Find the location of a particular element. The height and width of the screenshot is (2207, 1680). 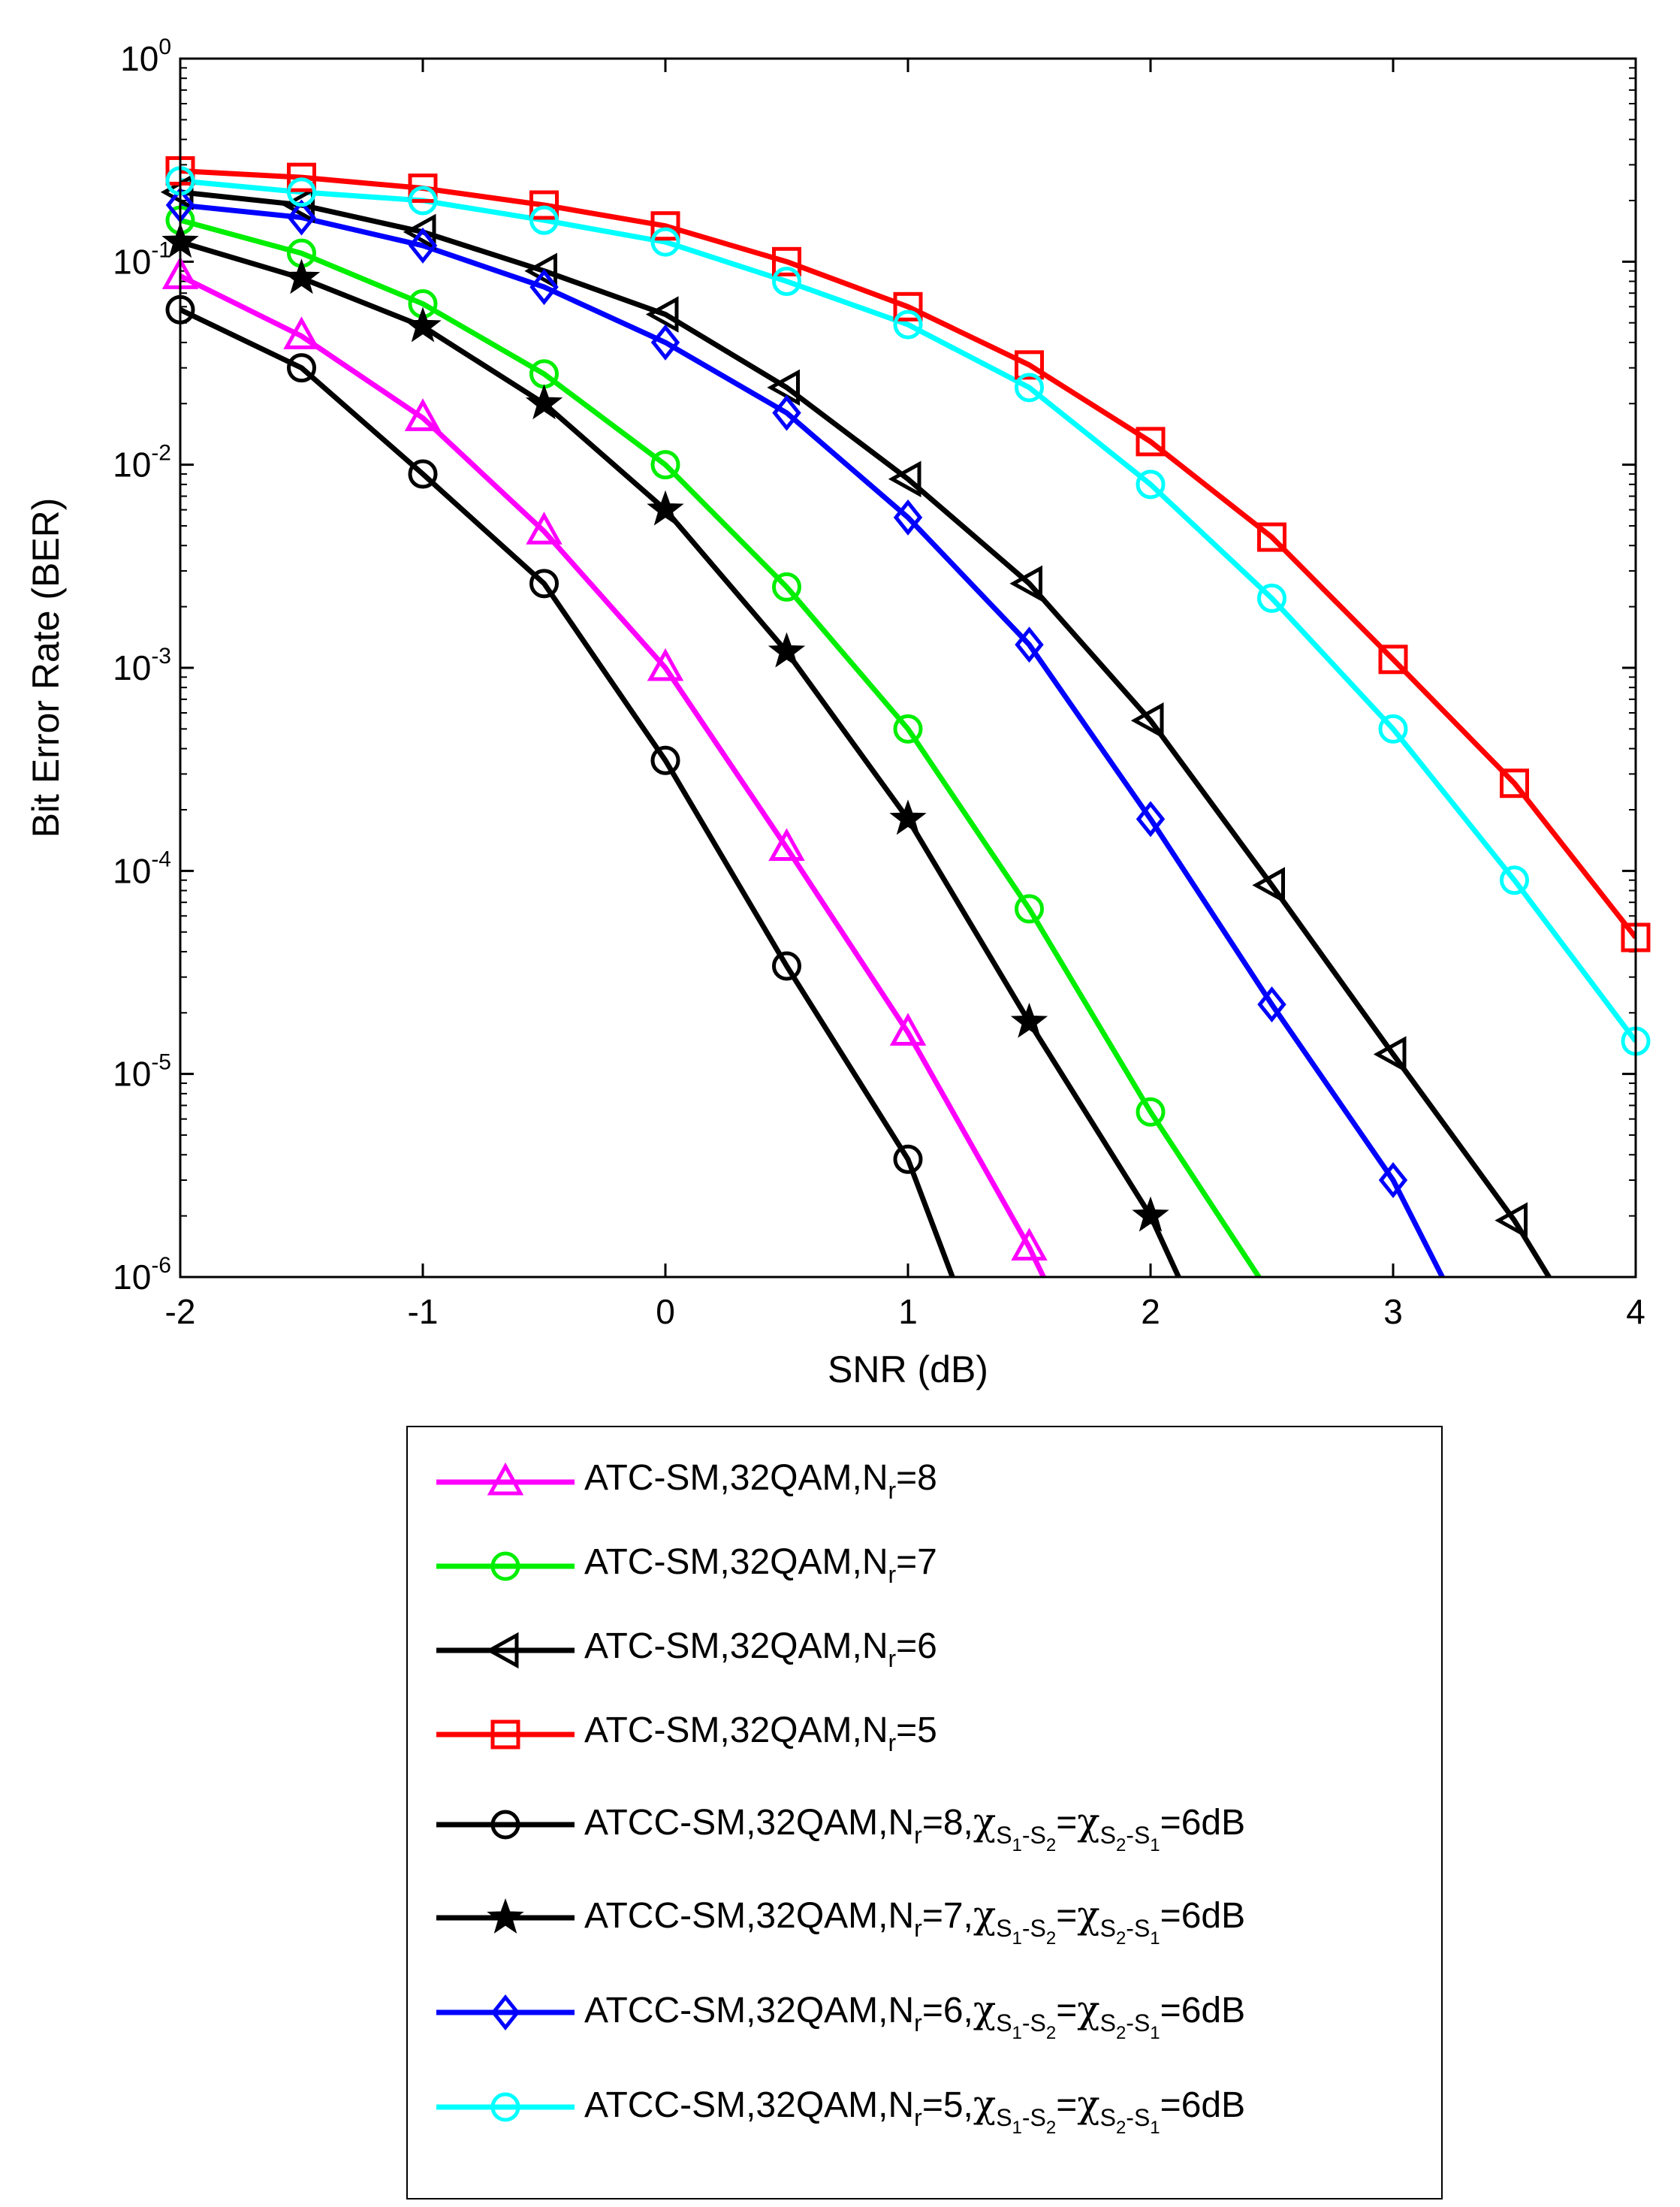

legend-label: ATCC-SM,32QAM,Nr=7,χS1-S2=χS2-S1=6dB is located at coordinates (914, 1921).